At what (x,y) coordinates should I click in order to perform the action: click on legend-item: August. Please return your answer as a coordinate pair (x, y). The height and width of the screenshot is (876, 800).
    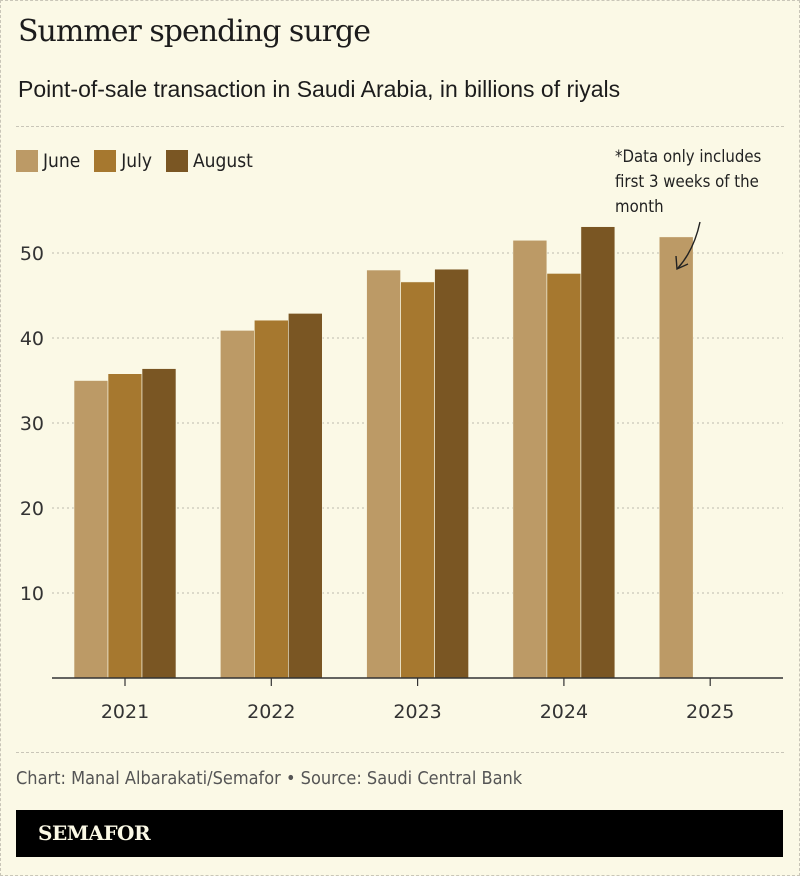
    Looking at the image, I should click on (209, 161).